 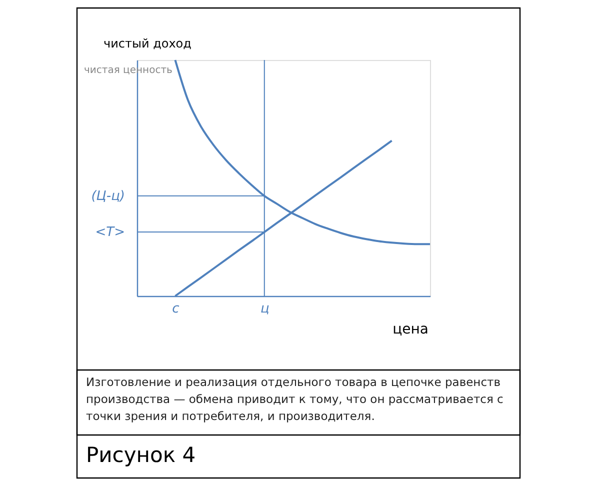 I want to click on y-axis-title: чистый доход, so click(x=148, y=43).